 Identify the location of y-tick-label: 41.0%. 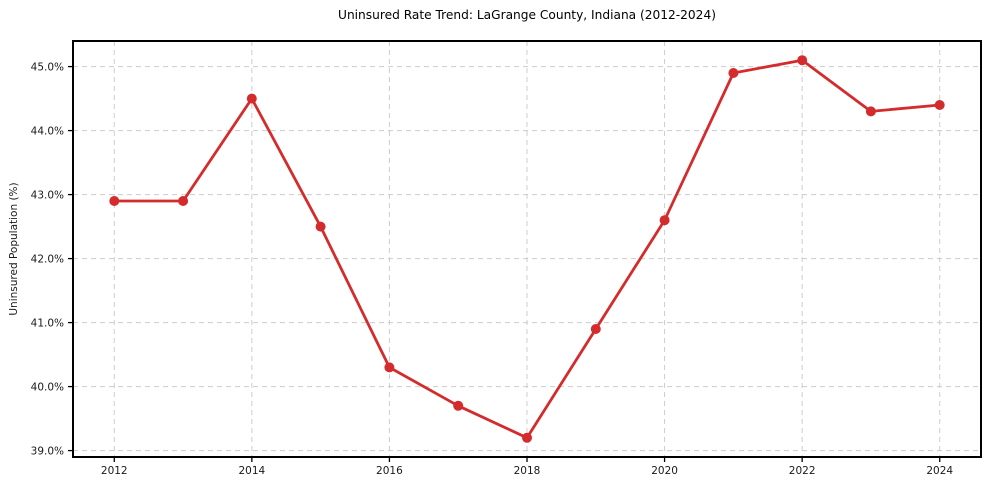
(47, 323).